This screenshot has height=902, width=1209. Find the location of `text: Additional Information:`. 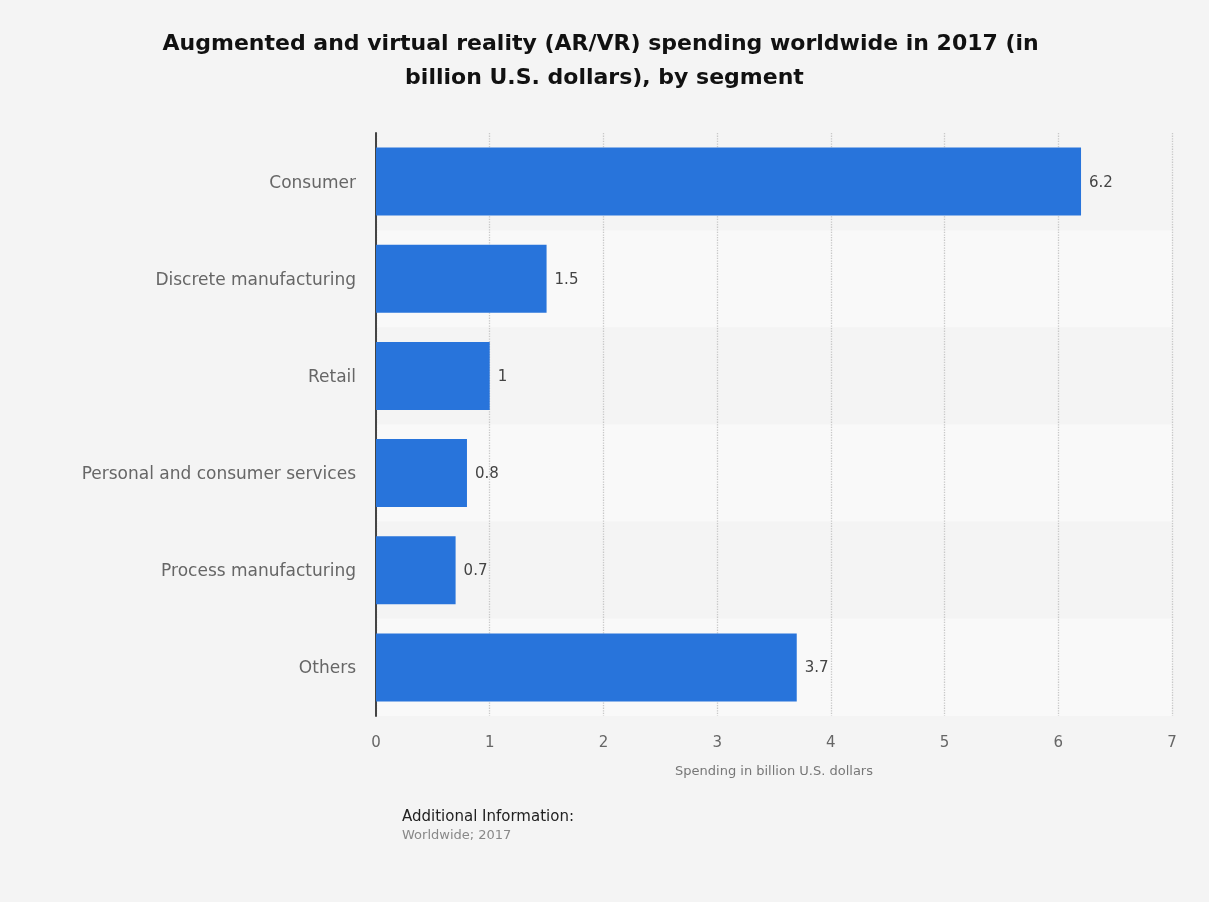

text: Additional Information: is located at coordinates (488, 815).